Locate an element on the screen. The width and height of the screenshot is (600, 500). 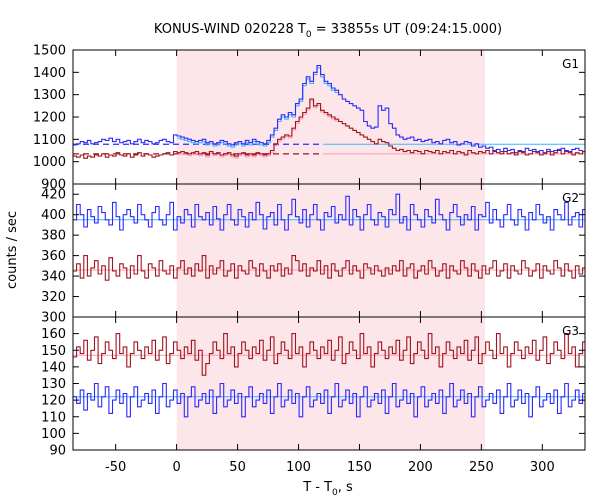
x-tick-label: 150 is located at coordinates (359, 467).